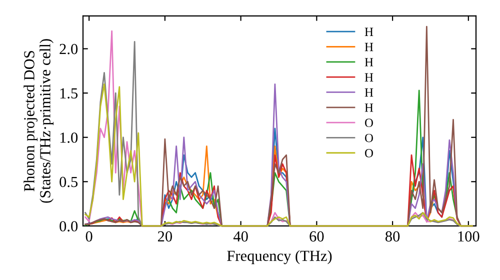 This screenshot has width=500, height=280. Describe the element at coordinates (39, 121) in the screenshot. I see `y-axis-title: Phonon projected DOS (States/THz·primitive cell)` at that location.